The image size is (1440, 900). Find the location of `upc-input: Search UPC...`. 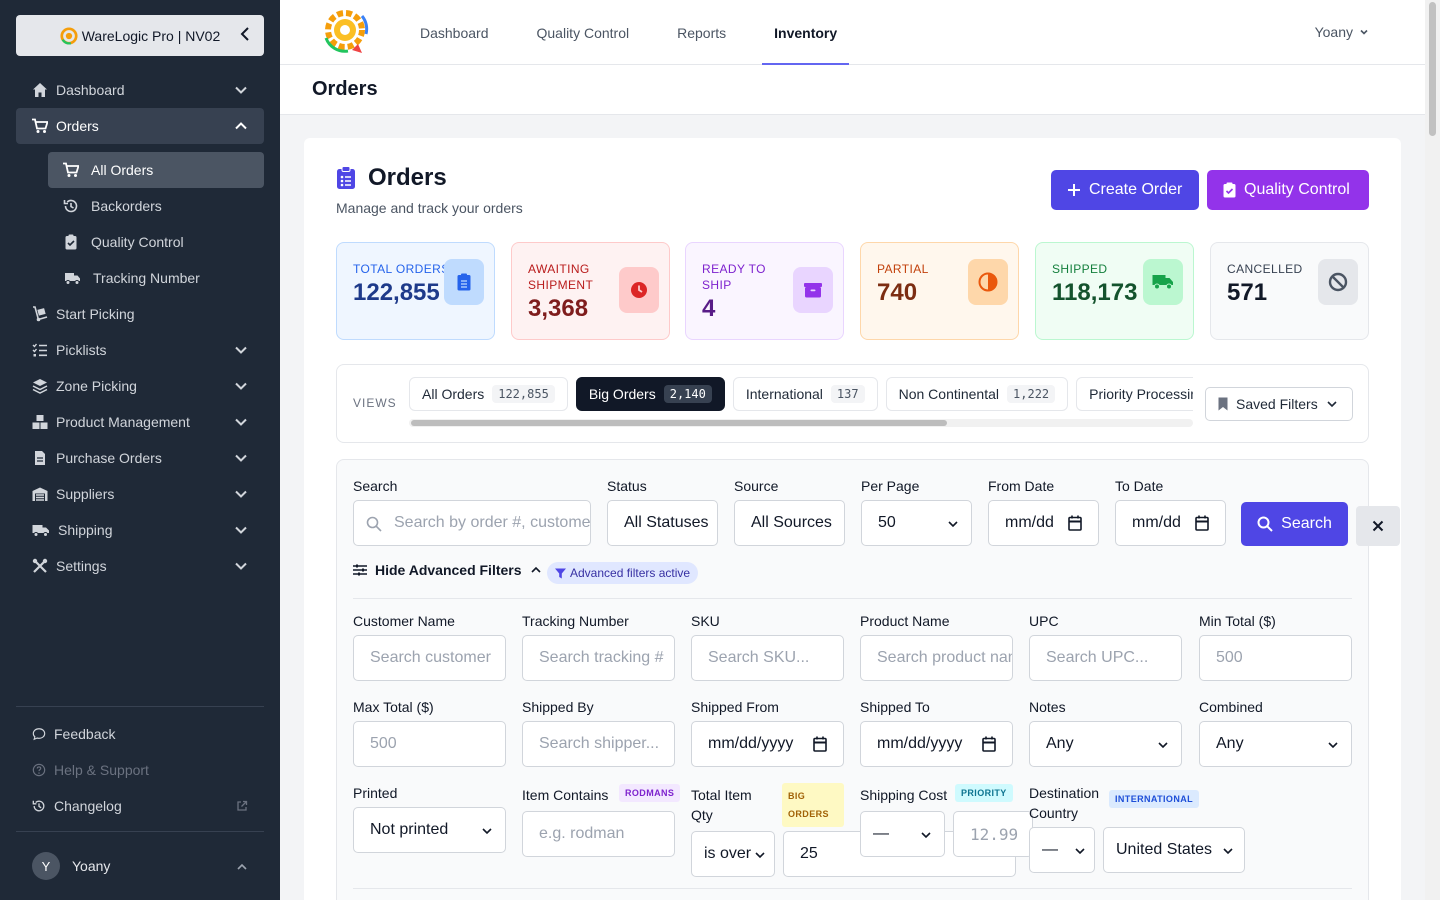

upc-input: Search UPC... is located at coordinates (1105, 658).